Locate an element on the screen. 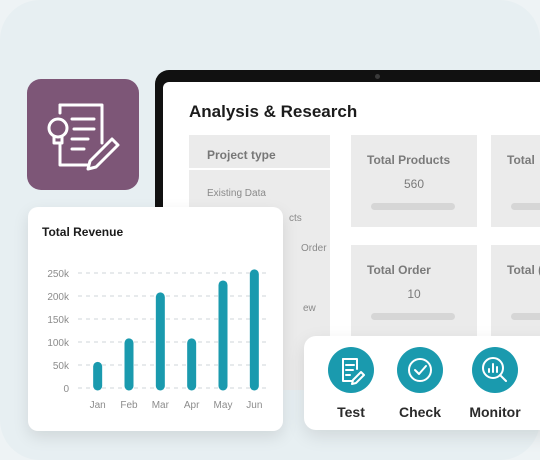  x-tick-label: Jan is located at coordinates (98, 405).